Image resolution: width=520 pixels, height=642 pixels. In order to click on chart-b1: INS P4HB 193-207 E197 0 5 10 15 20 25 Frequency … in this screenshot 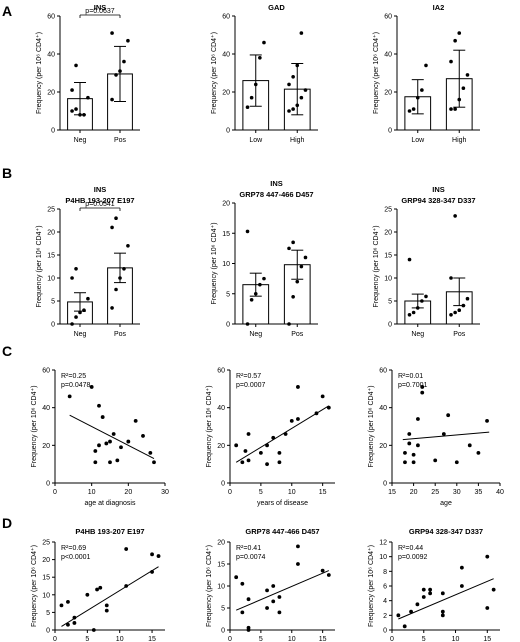, I will do `click(87, 261)`.